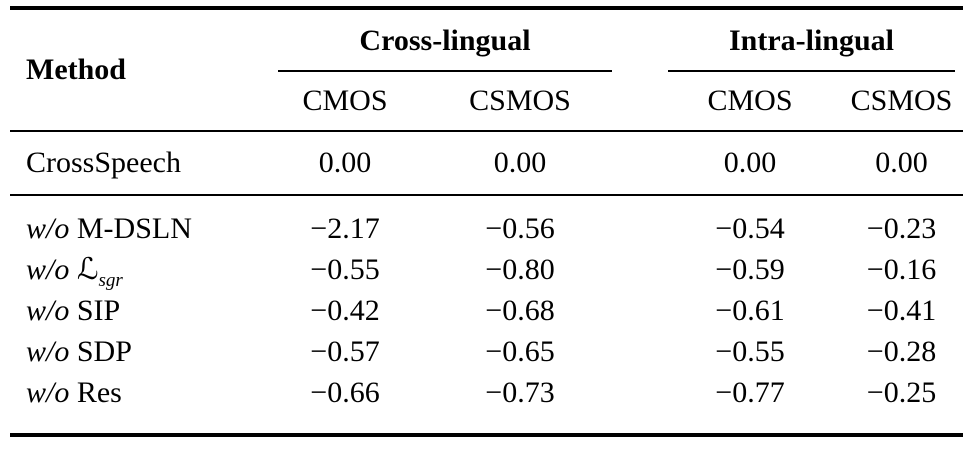  Describe the element at coordinates (901, 102) in the screenshot. I see `col-header-intra-csmos: CSMOS` at that location.